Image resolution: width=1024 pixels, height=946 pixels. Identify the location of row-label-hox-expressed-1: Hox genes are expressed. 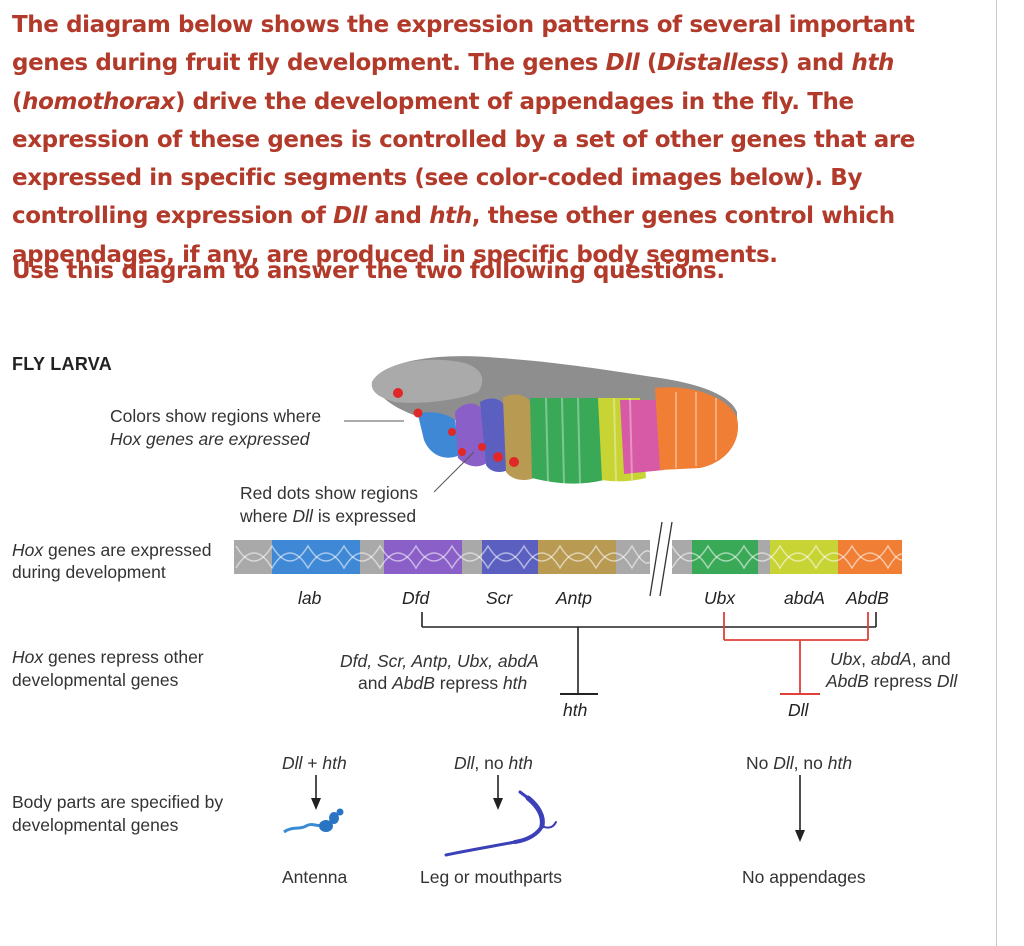
(112, 550).